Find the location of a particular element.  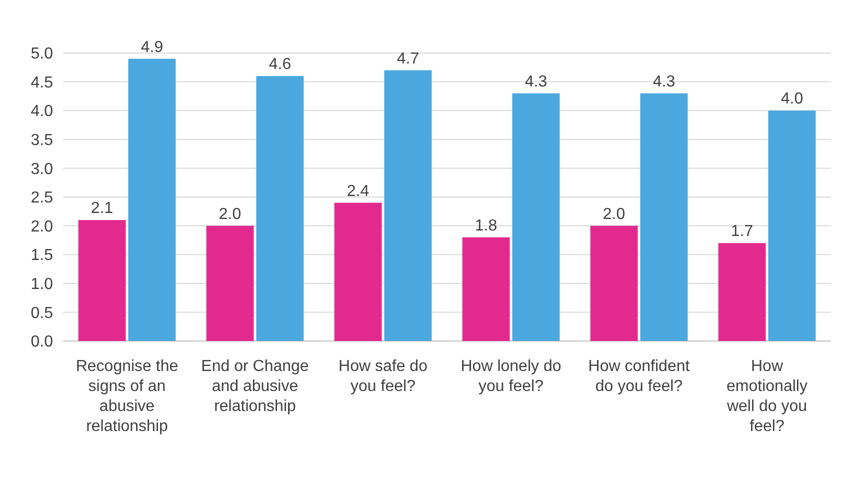

data-label: 4.9 is located at coordinates (152, 47).